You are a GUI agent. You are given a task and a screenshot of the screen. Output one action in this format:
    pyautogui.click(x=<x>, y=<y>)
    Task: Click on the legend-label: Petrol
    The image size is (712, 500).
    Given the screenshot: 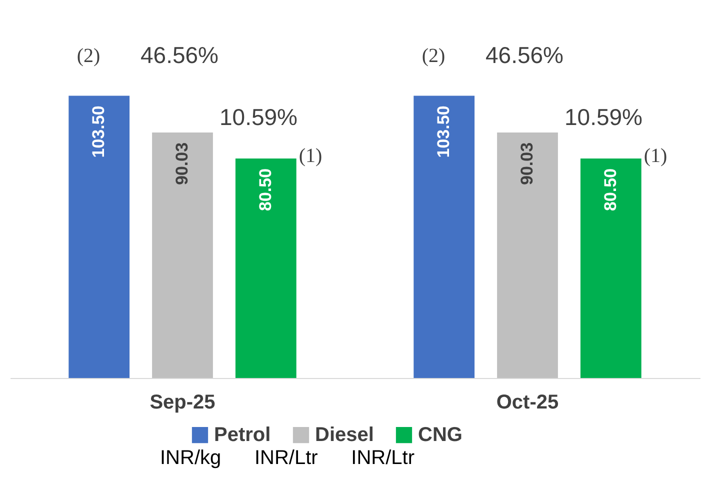 What is the action you would take?
    pyautogui.click(x=242, y=435)
    